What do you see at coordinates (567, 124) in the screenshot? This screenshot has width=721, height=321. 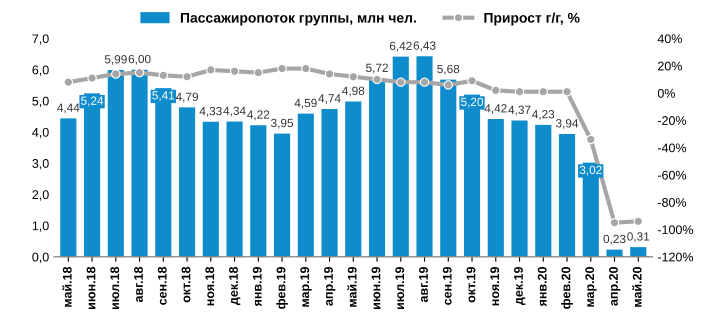 I see `data-label: 3,94` at bounding box center [567, 124].